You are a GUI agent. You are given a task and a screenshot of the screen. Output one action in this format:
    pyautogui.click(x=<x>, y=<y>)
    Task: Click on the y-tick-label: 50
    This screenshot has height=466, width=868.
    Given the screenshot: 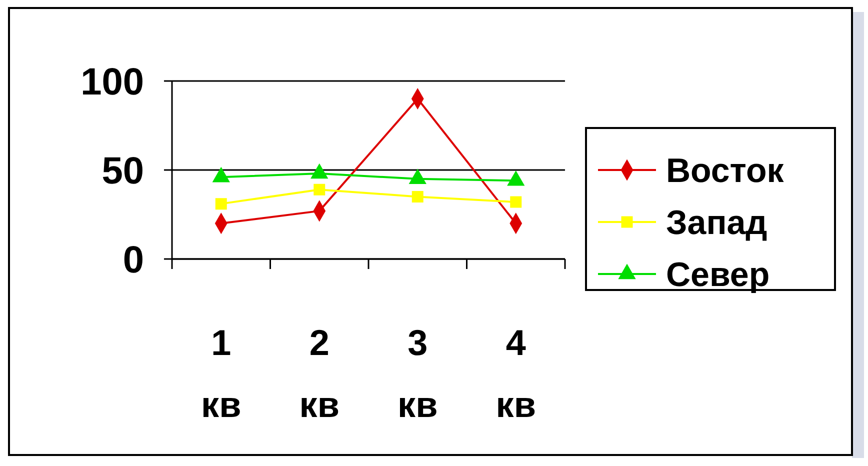 What is the action you would take?
    pyautogui.click(x=123, y=171)
    